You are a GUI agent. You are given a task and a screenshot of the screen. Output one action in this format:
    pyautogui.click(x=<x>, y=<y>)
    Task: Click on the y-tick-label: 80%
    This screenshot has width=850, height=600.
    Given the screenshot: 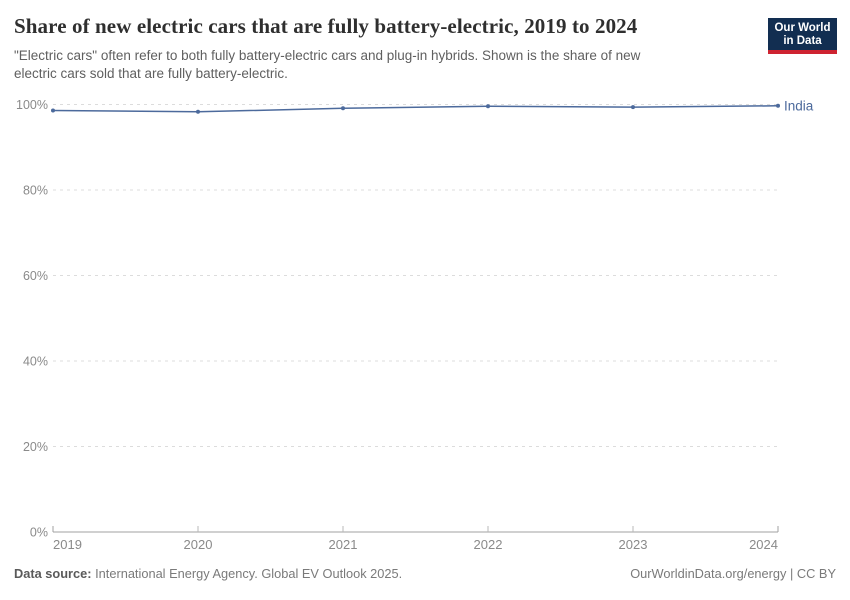 What is the action you would take?
    pyautogui.click(x=35, y=191)
    